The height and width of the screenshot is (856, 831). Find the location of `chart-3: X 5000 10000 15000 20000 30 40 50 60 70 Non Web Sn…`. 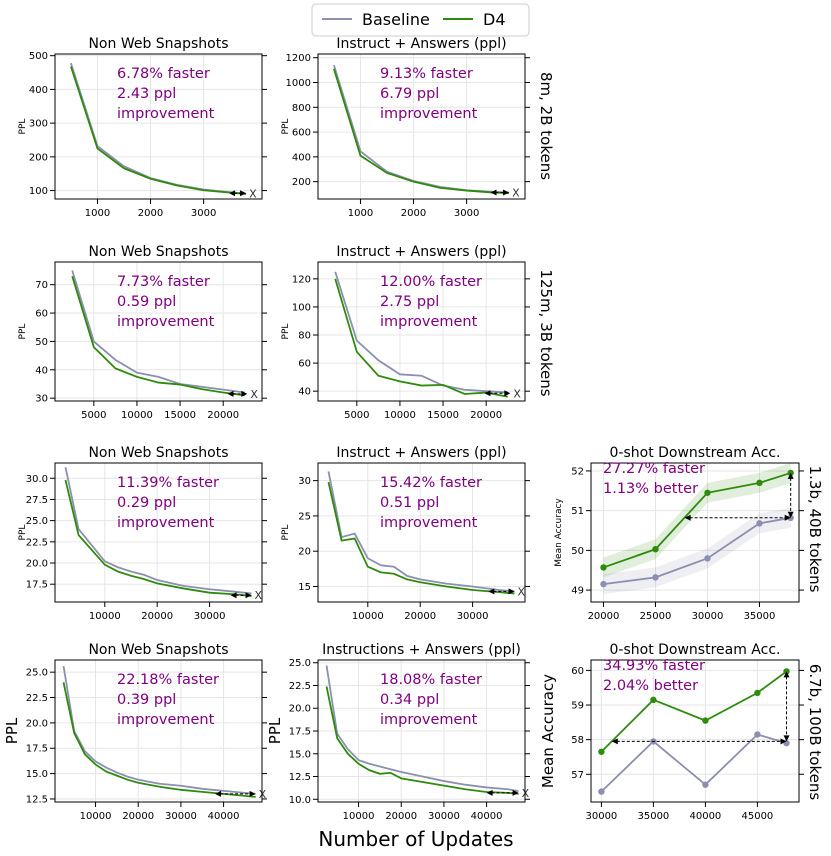

chart-3: X 5000 10000 15000 20000 30 40 50 60 70 Non Web Sn… is located at coordinates (142, 332).